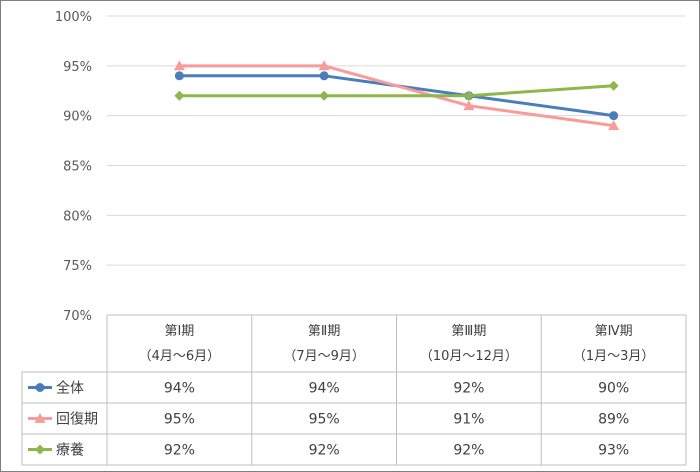 This screenshot has width=700, height=472. What do you see at coordinates (180, 356) in the screenshot?
I see `category-sublabel: （4月～6月）` at bounding box center [180, 356].